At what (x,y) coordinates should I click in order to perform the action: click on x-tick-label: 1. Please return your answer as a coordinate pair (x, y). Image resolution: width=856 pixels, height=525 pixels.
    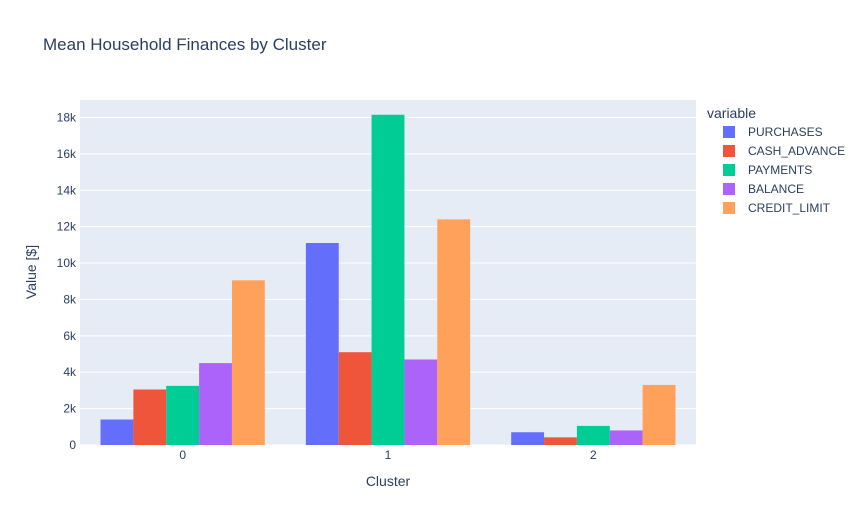
    Looking at the image, I should click on (388, 455).